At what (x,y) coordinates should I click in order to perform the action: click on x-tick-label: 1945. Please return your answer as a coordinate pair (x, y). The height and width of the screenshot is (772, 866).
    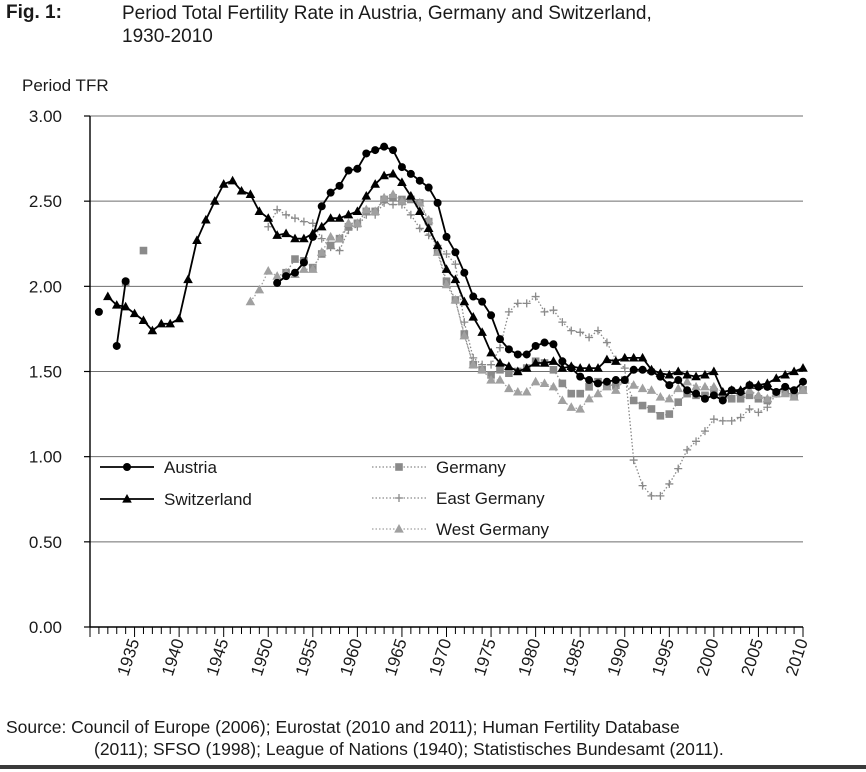
    Looking at the image, I should click on (218, 657).